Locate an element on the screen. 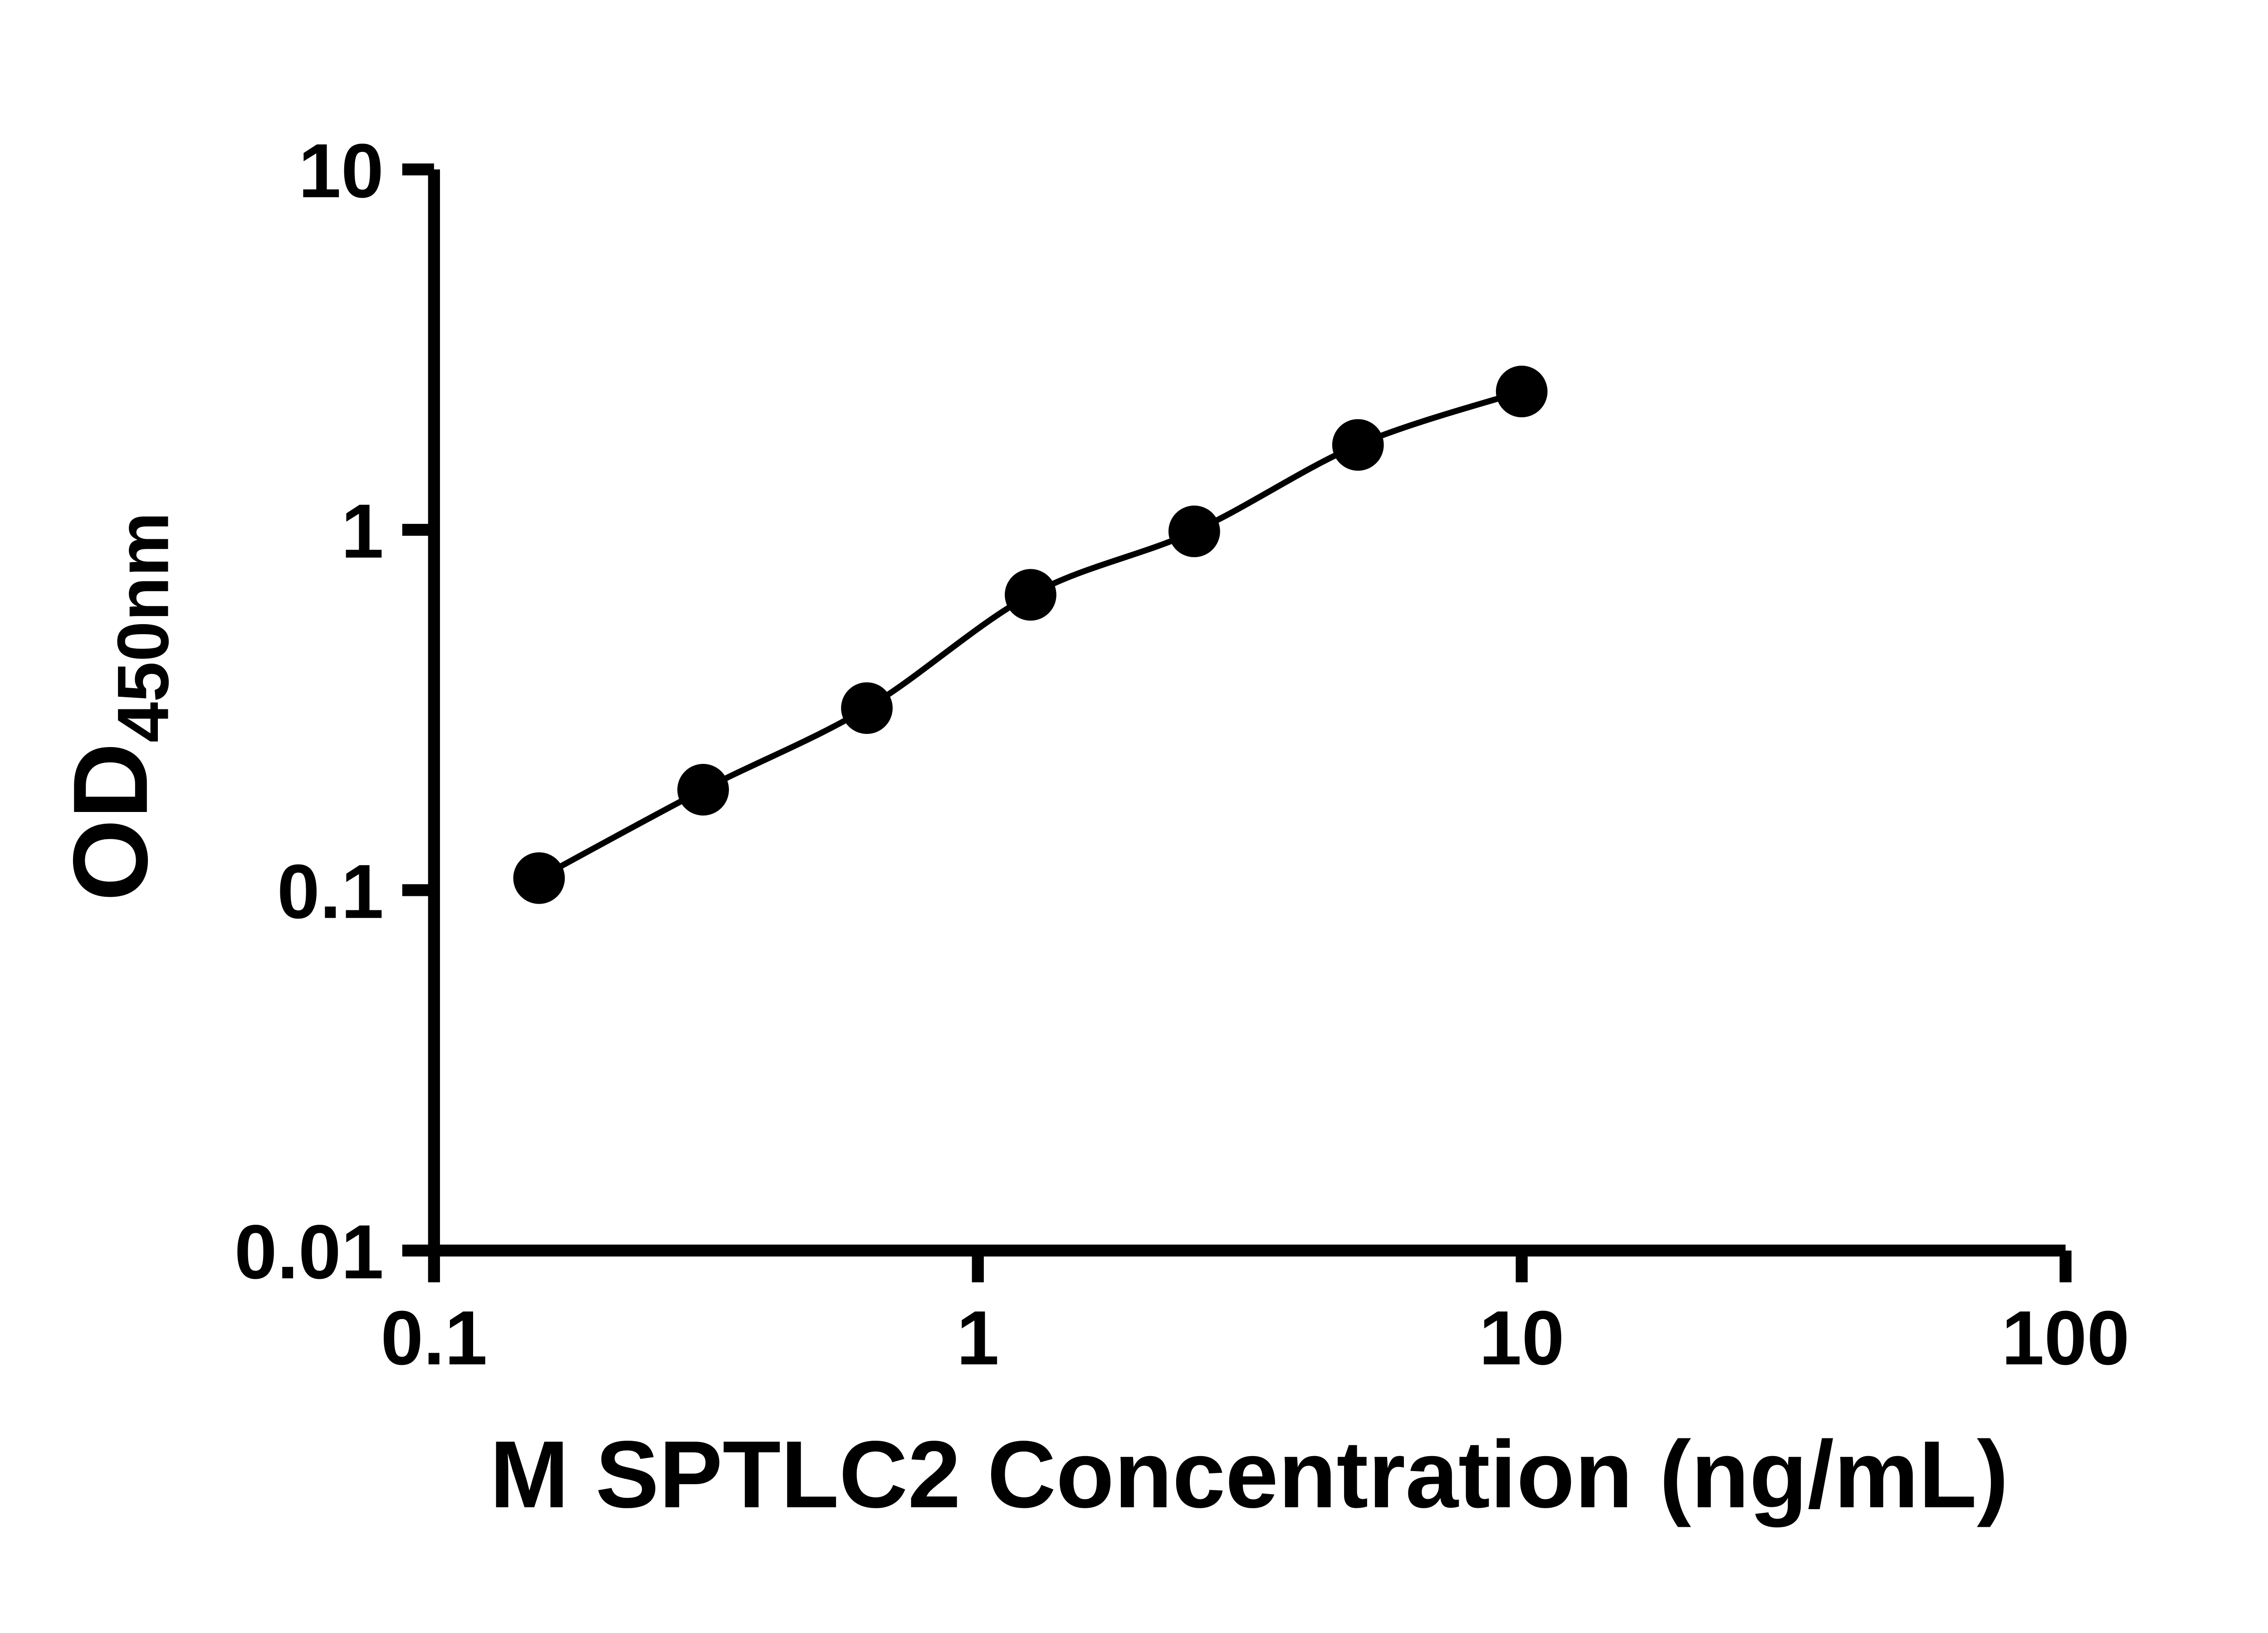 This screenshot has width=2268, height=1633. y-tick-label: 0.1 is located at coordinates (331, 891).